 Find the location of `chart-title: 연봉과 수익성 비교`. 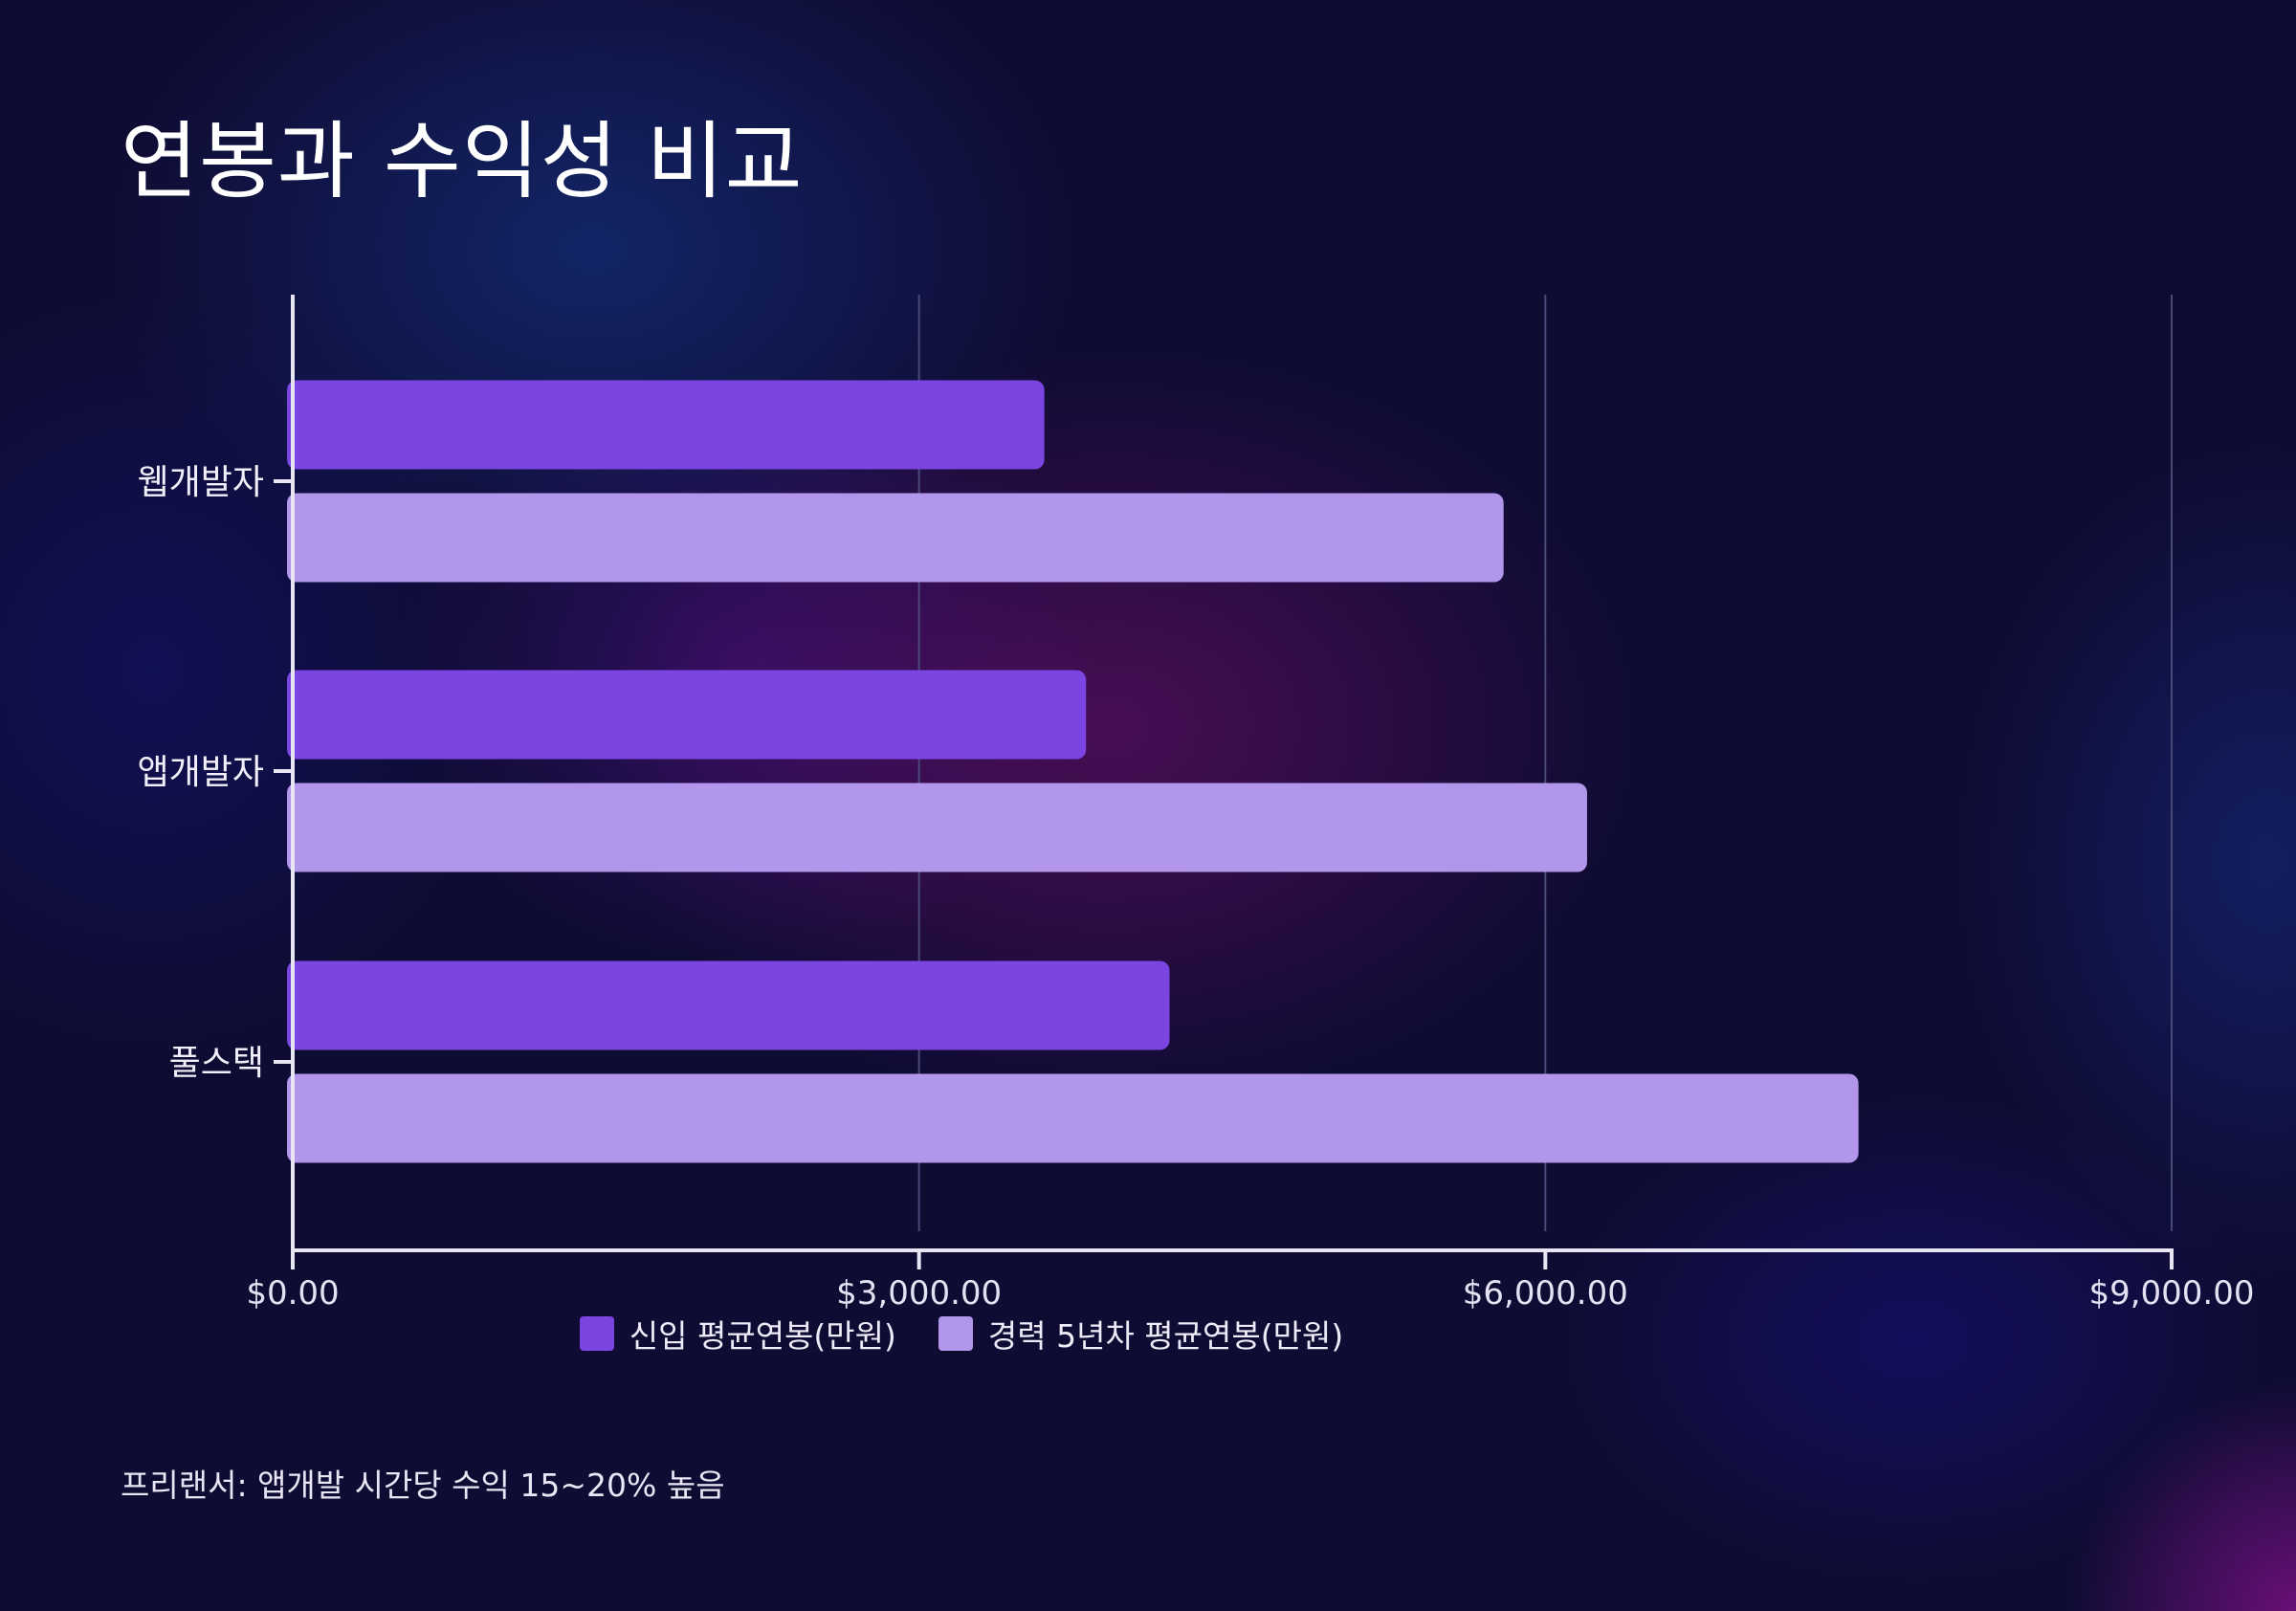

chart-title: 연봉과 수익성 비교 is located at coordinates (463, 161).